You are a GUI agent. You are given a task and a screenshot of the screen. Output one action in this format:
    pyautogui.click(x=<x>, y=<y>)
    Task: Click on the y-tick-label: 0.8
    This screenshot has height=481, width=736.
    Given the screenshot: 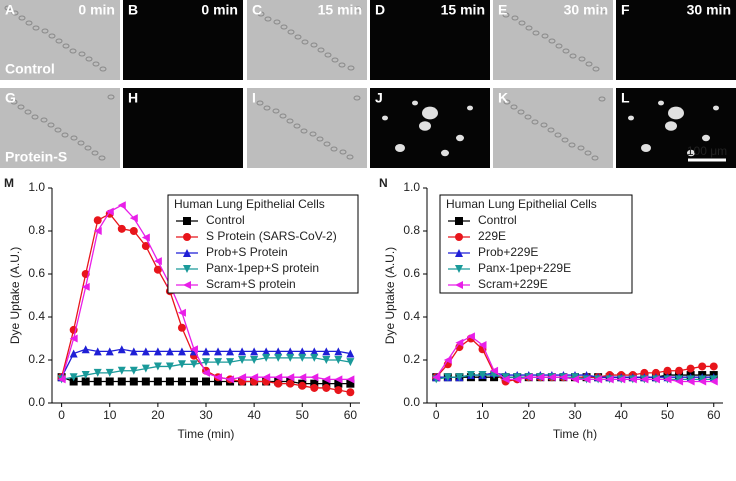 What is the action you would take?
    pyautogui.click(x=36, y=230)
    